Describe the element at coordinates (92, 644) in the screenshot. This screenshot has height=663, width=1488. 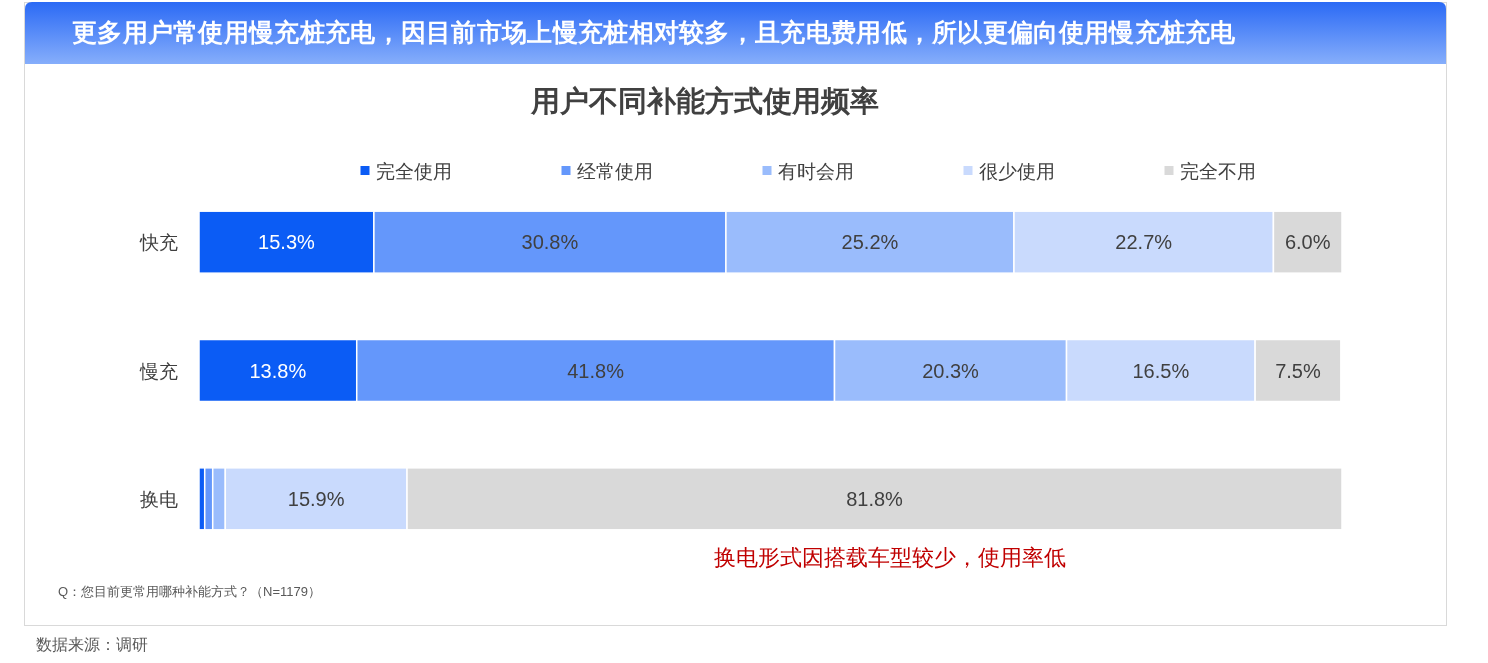
I see `annotation: 数据来源：调研` at that location.